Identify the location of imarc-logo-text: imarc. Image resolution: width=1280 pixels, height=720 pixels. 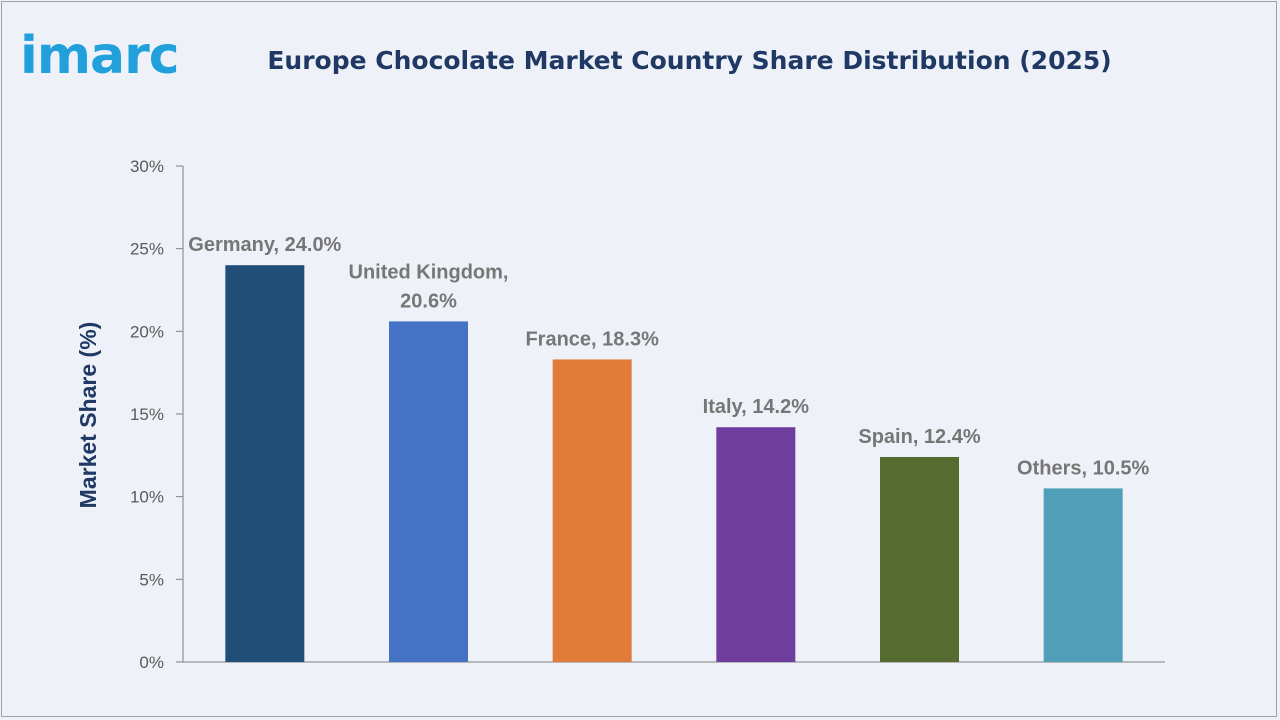
(99, 56).